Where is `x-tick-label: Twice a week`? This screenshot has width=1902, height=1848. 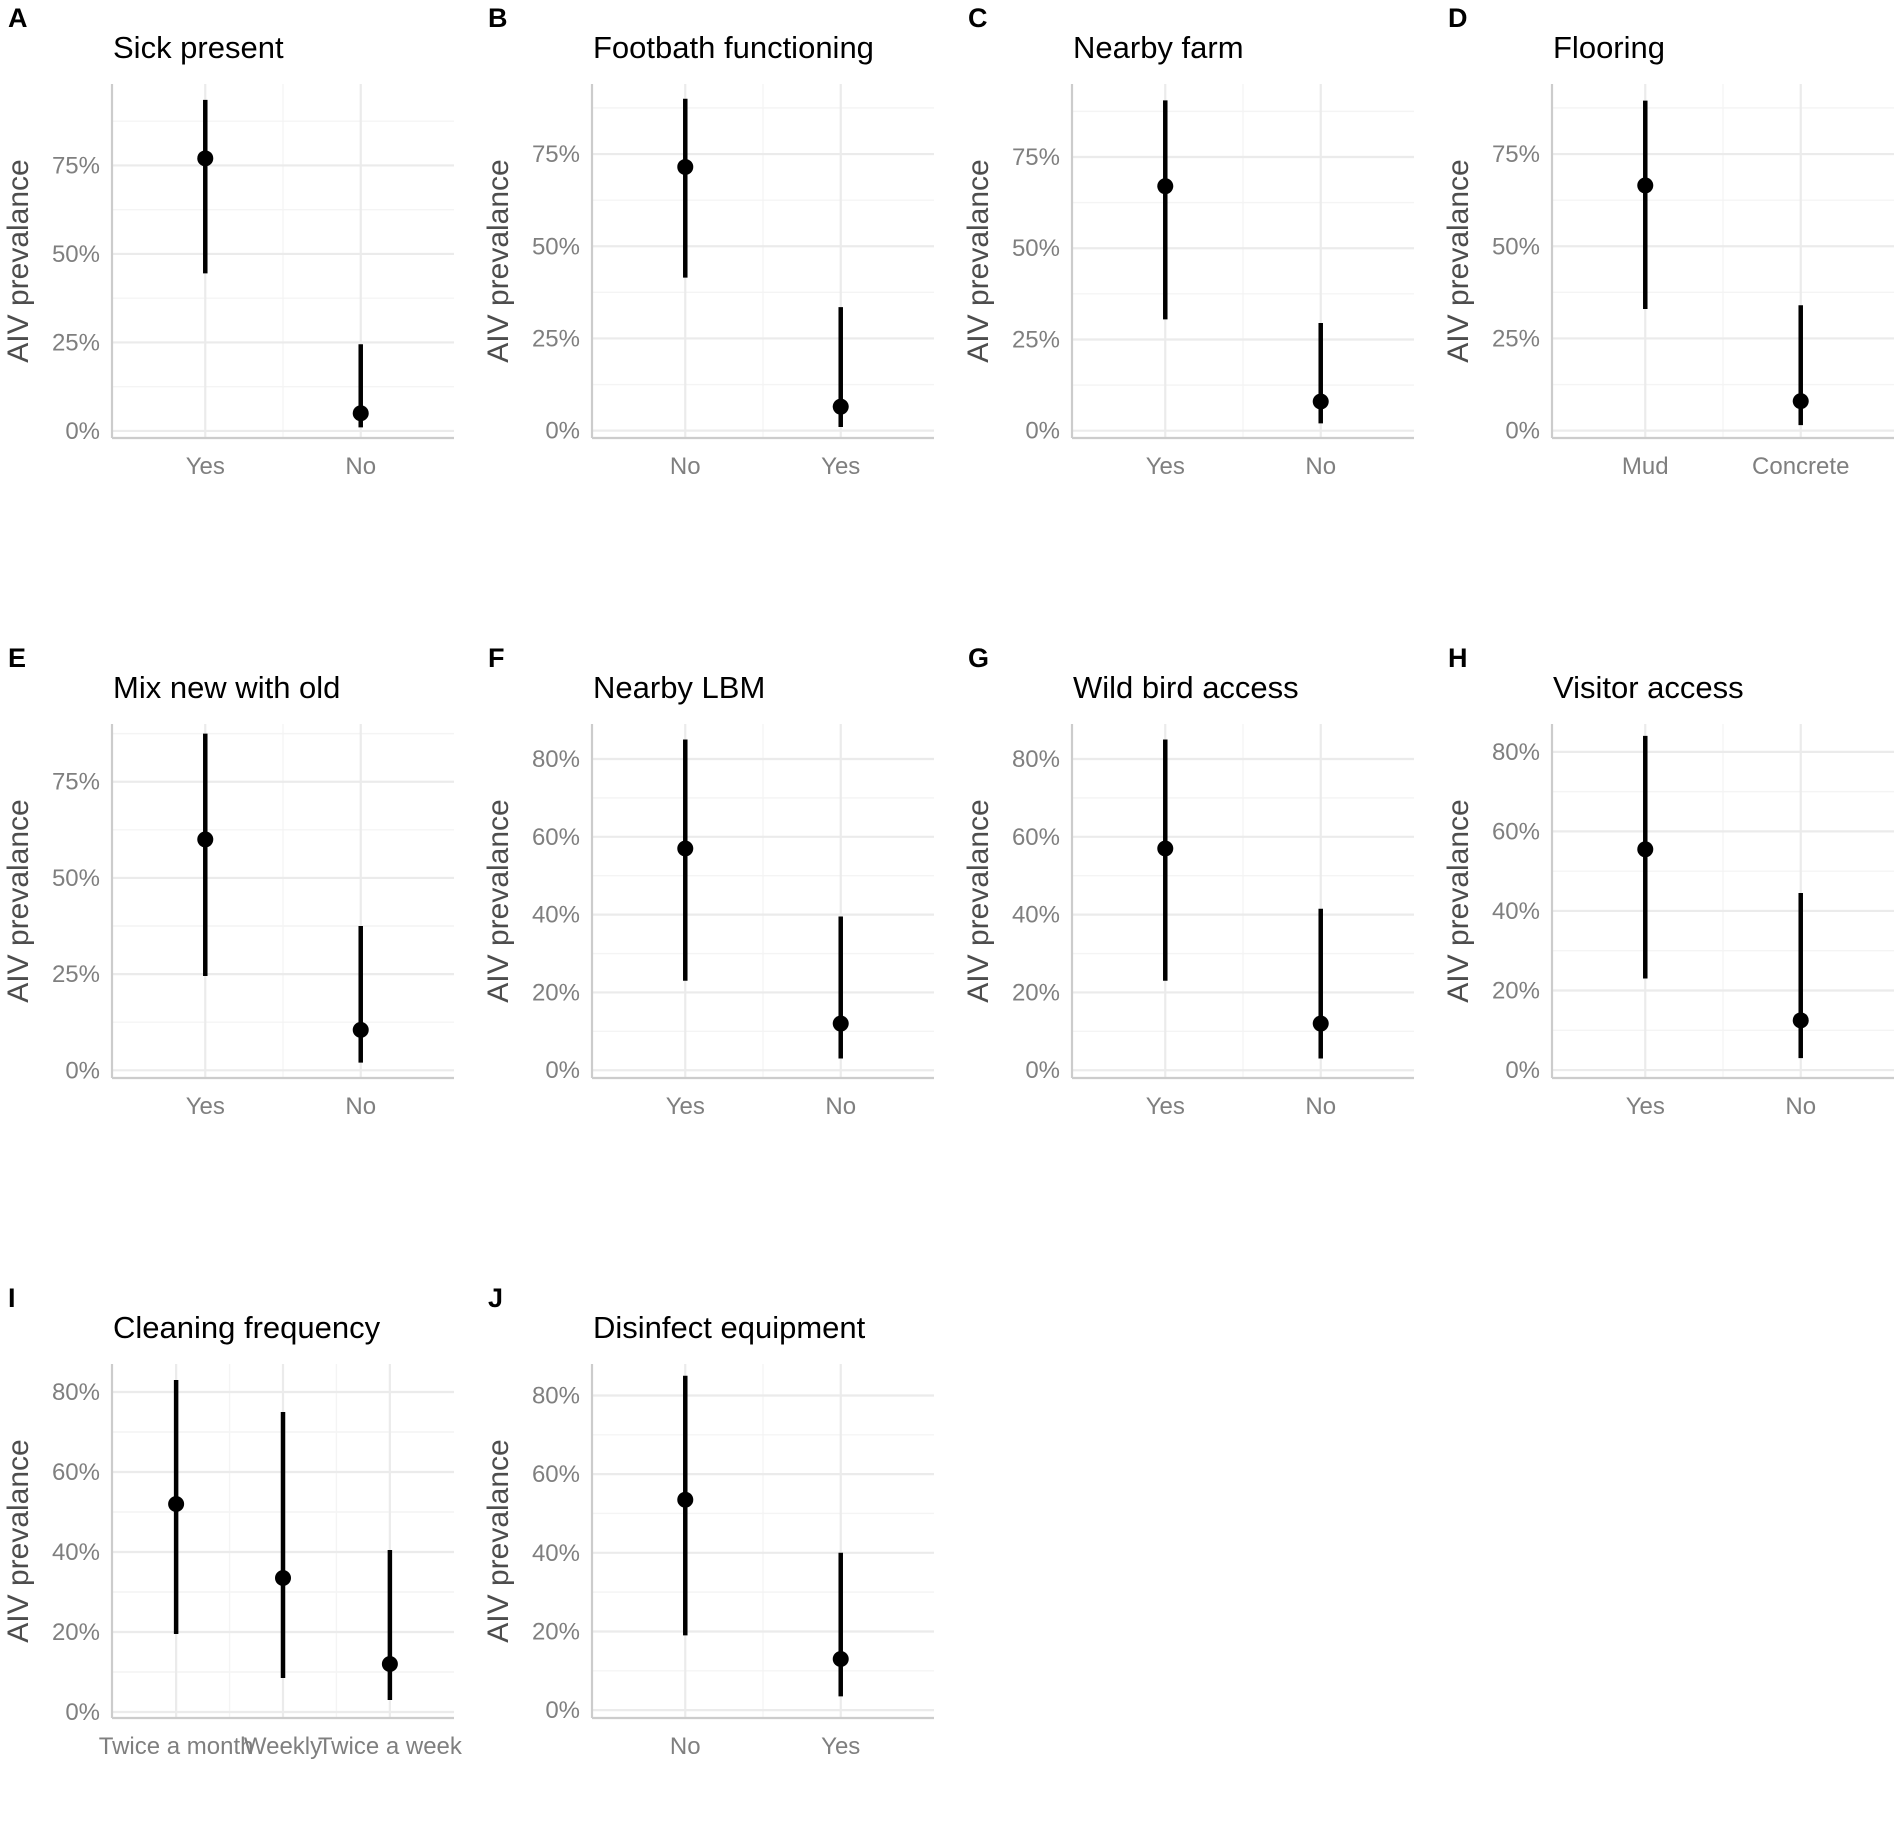 x-tick-label: Twice a week is located at coordinates (390, 1746).